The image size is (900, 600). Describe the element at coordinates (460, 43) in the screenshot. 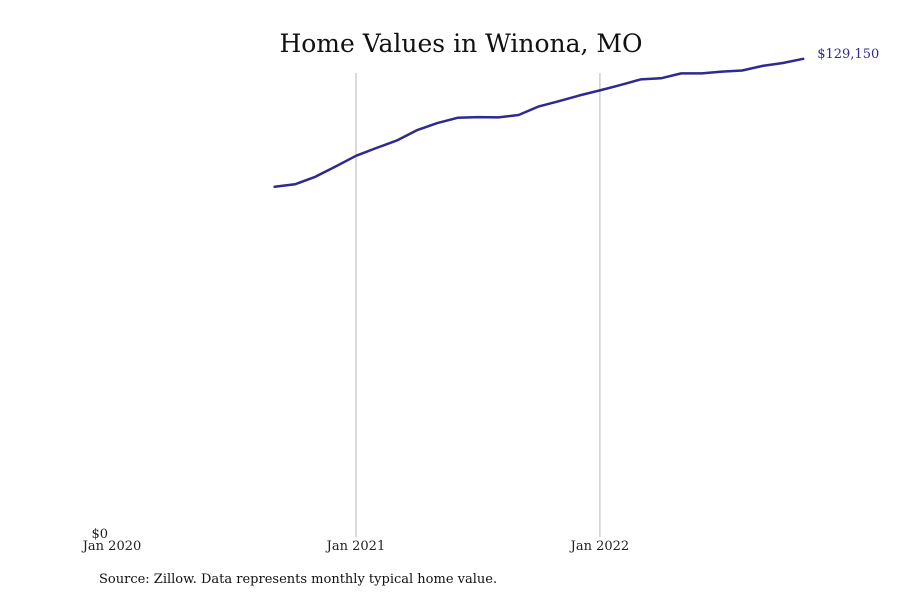

I see `chart-title: Home Values in Winona, MO` at that location.